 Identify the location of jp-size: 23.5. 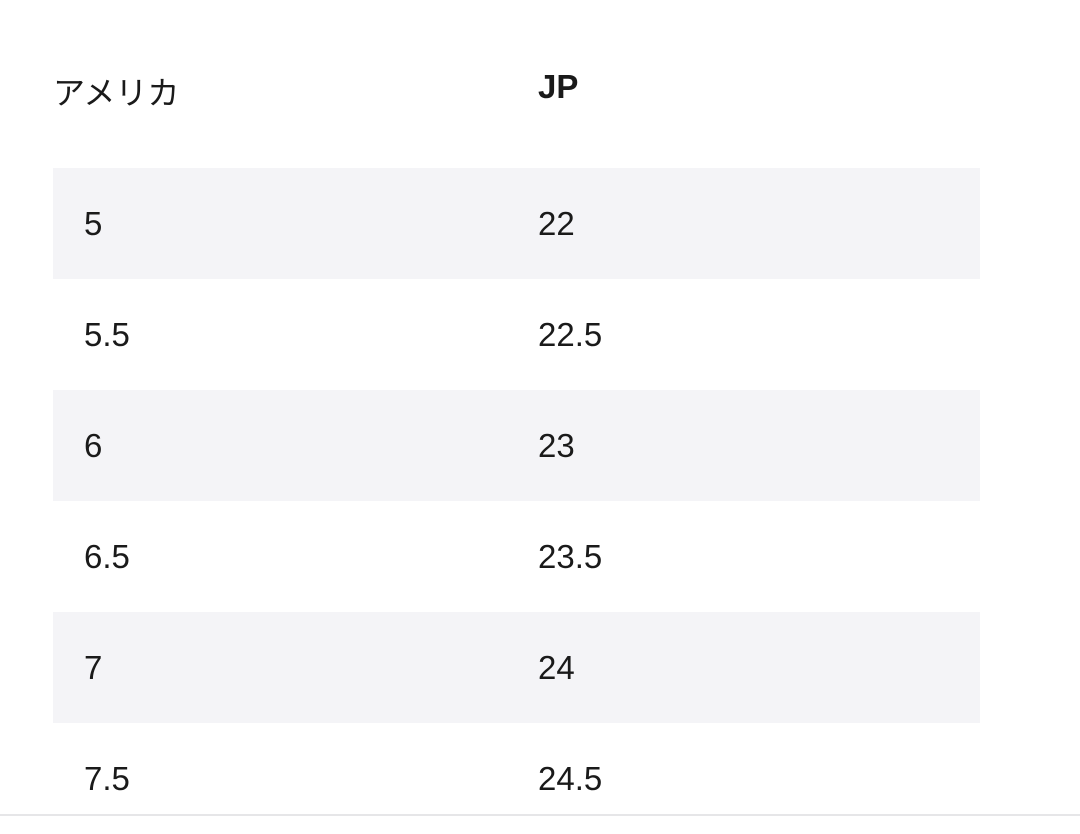
(570, 556).